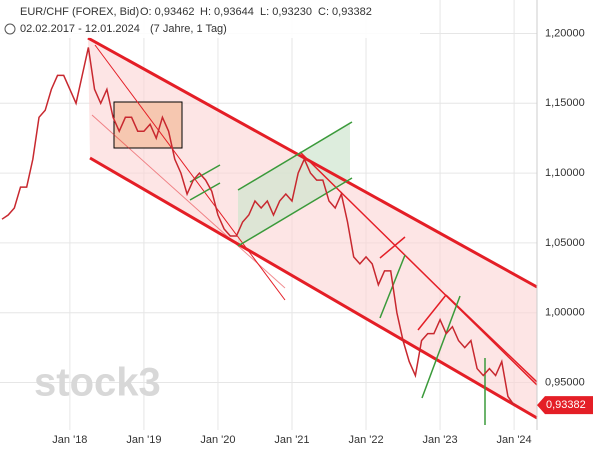 This screenshot has width=595, height=455. Describe the element at coordinates (217, 440) in the screenshot. I see `x-tick-label: Jan '20` at that location.